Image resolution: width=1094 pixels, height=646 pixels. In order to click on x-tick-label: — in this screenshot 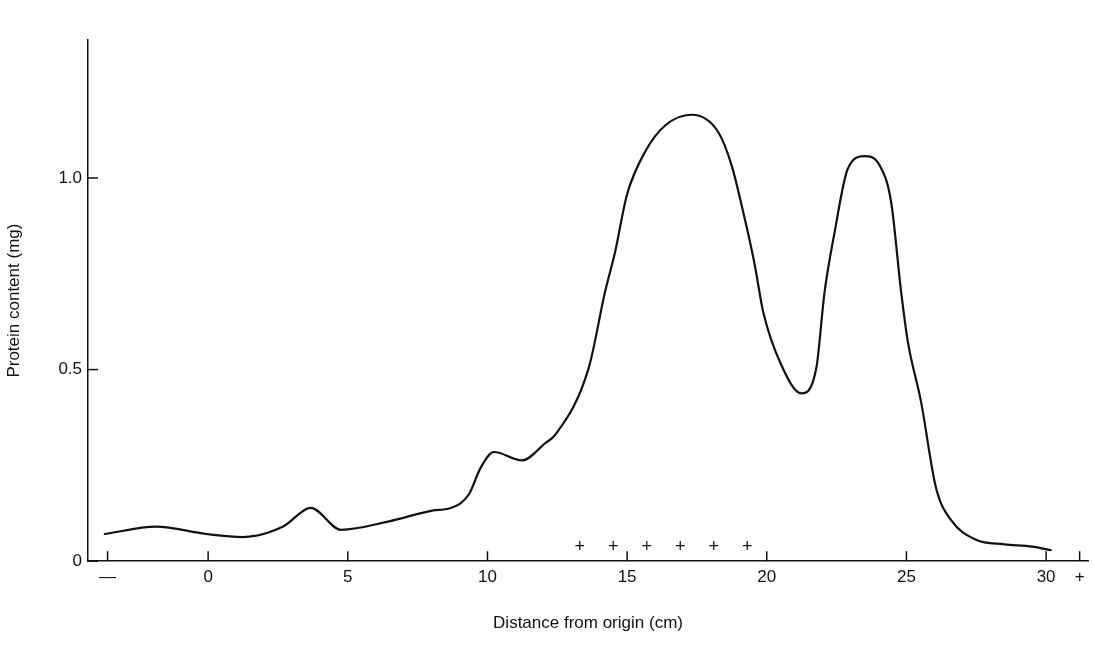, I will do `click(108, 577)`.